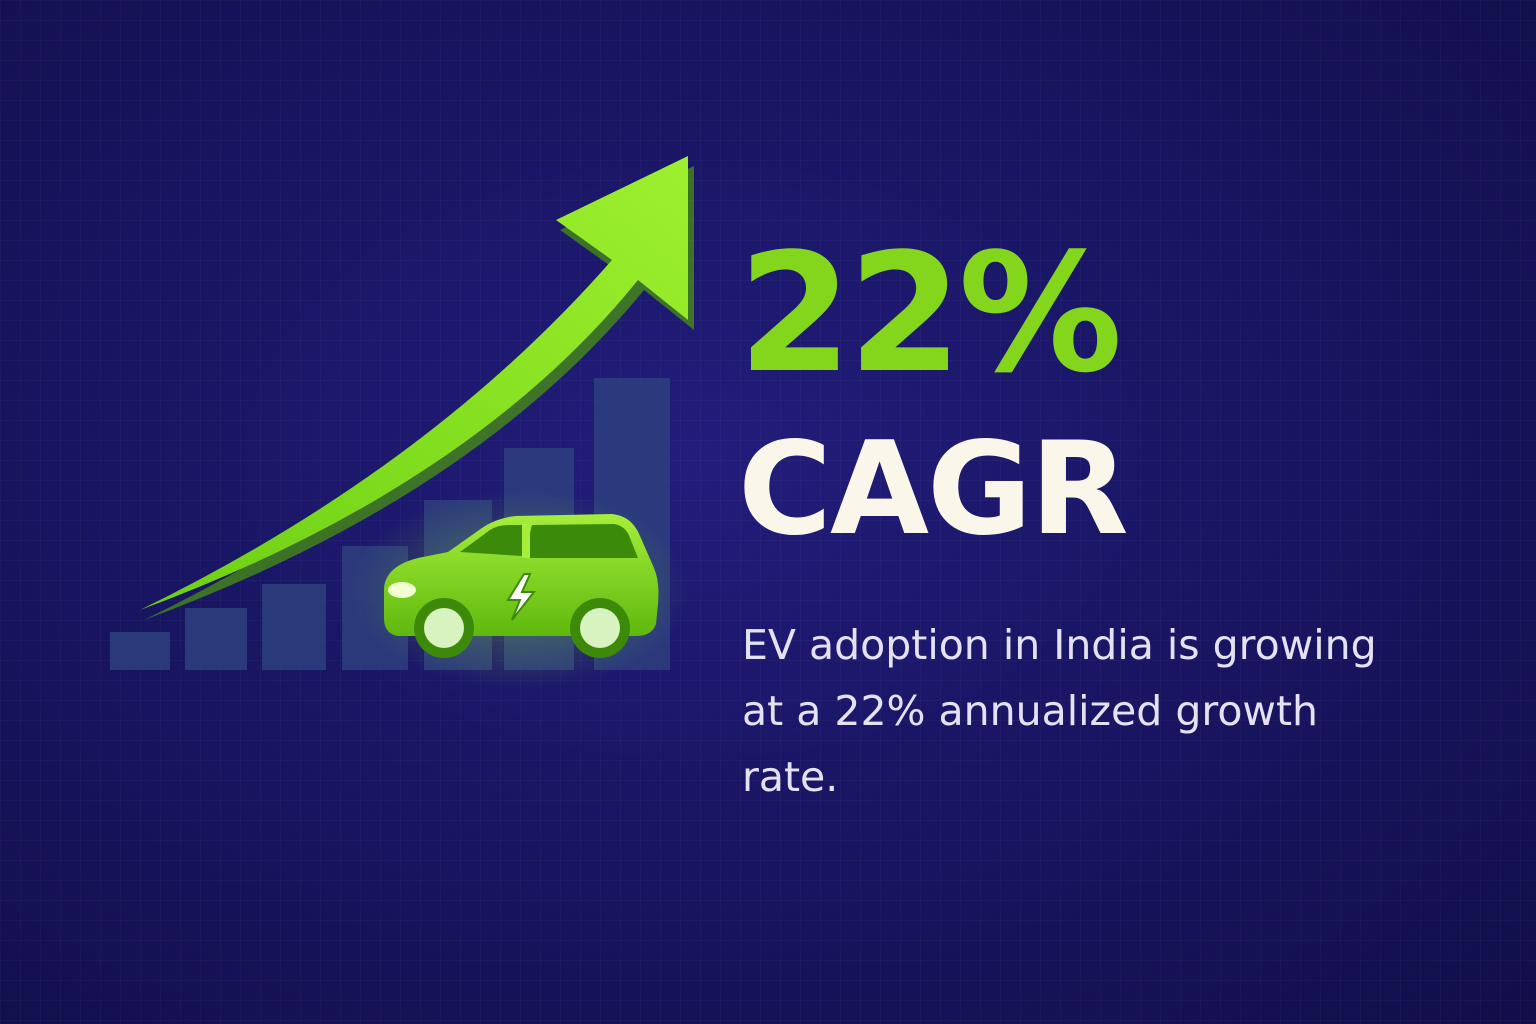 The width and height of the screenshot is (1536, 1024). Describe the element at coordinates (521, 597) in the screenshot. I see `lightning-bolt-icon` at that location.